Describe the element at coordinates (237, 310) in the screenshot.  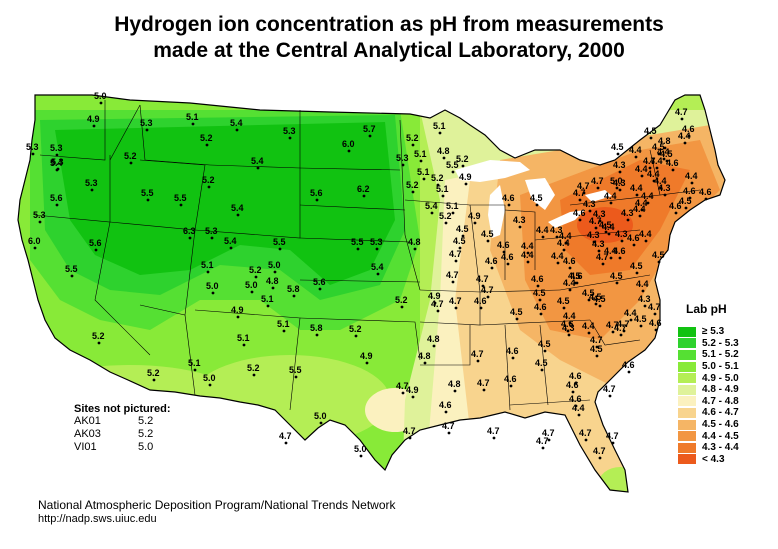
I see `site-ph-label: 4.9` at that location.